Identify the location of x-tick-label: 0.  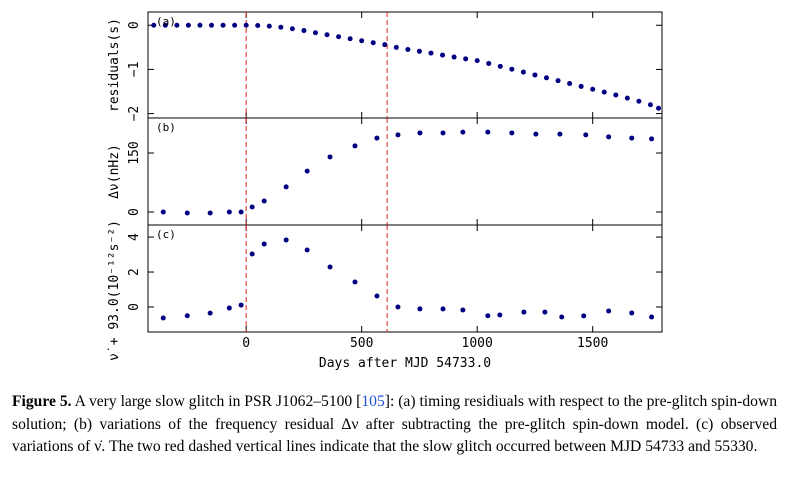
(246, 343).